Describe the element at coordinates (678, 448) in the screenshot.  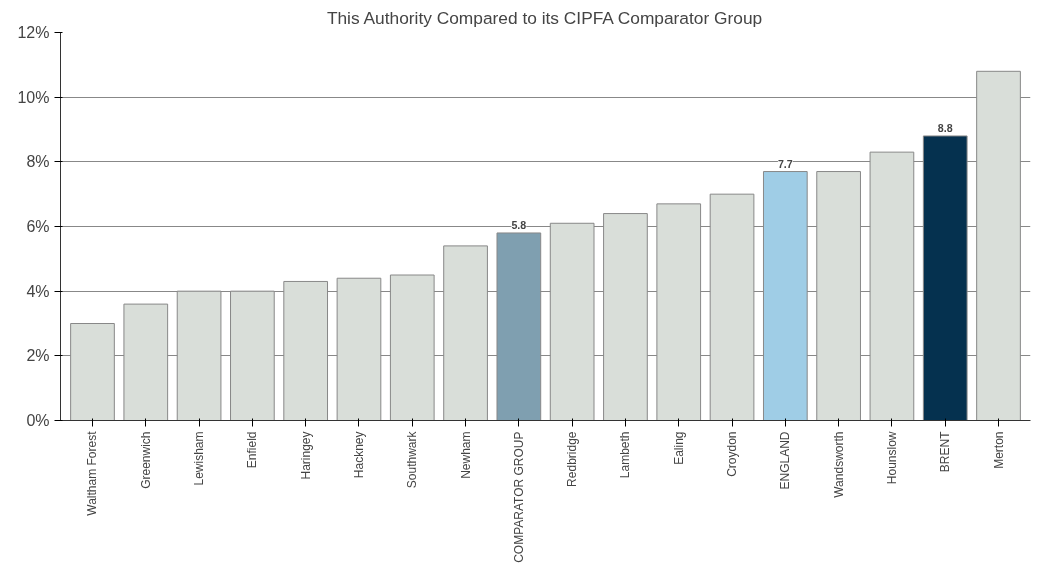
I see `x-tick-label: Ealing` at that location.